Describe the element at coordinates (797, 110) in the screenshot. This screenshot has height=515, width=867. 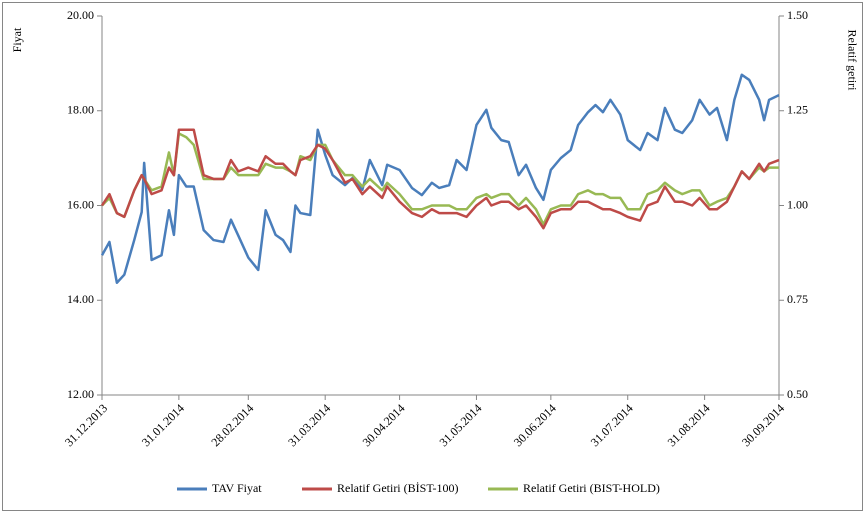
I see `y2-tick-label: 1.25` at that location.